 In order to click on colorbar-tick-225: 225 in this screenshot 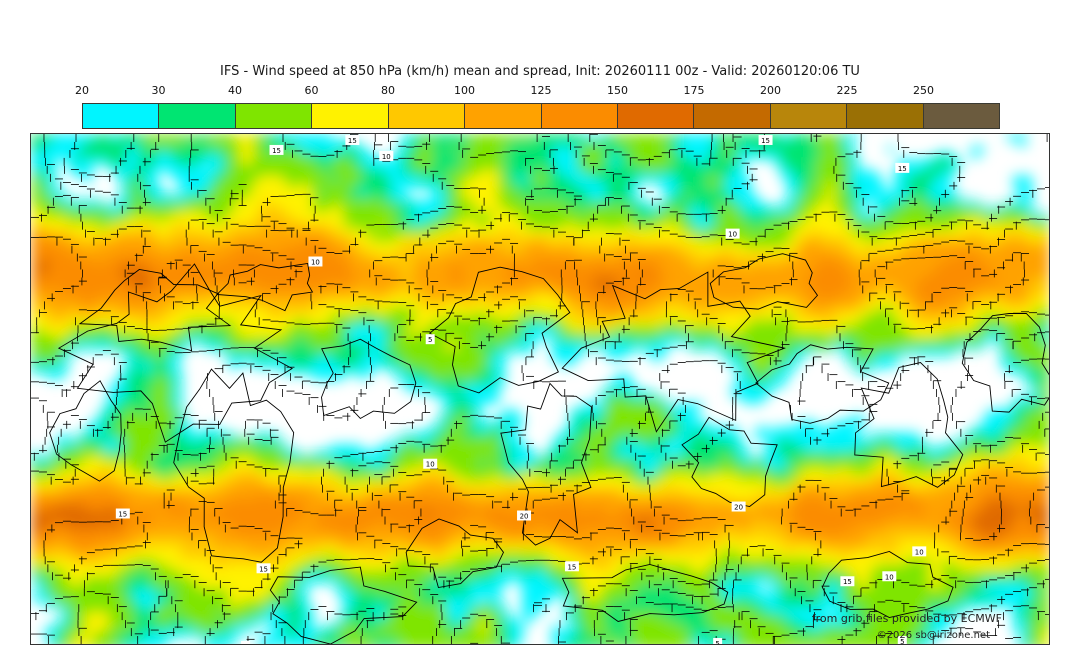, I will do `click(847, 90)`.